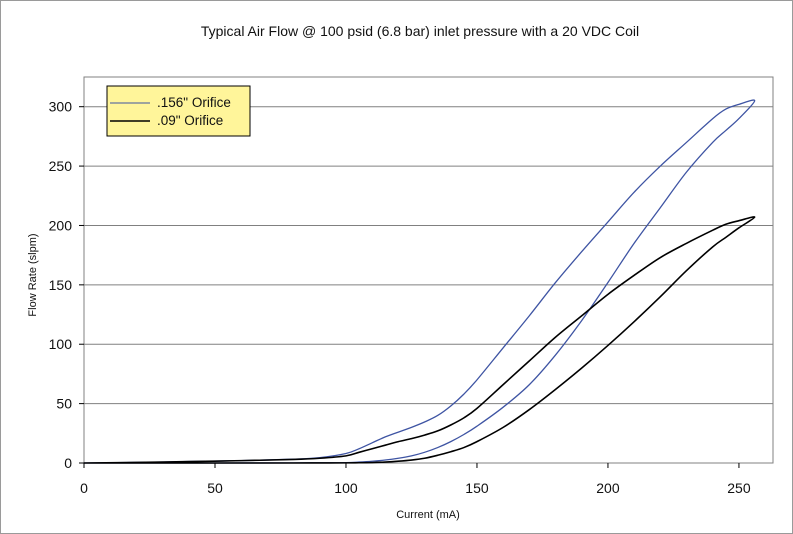 The height and width of the screenshot is (534, 793). I want to click on legend: .156" Orifice .09" Orifice, so click(178, 111).